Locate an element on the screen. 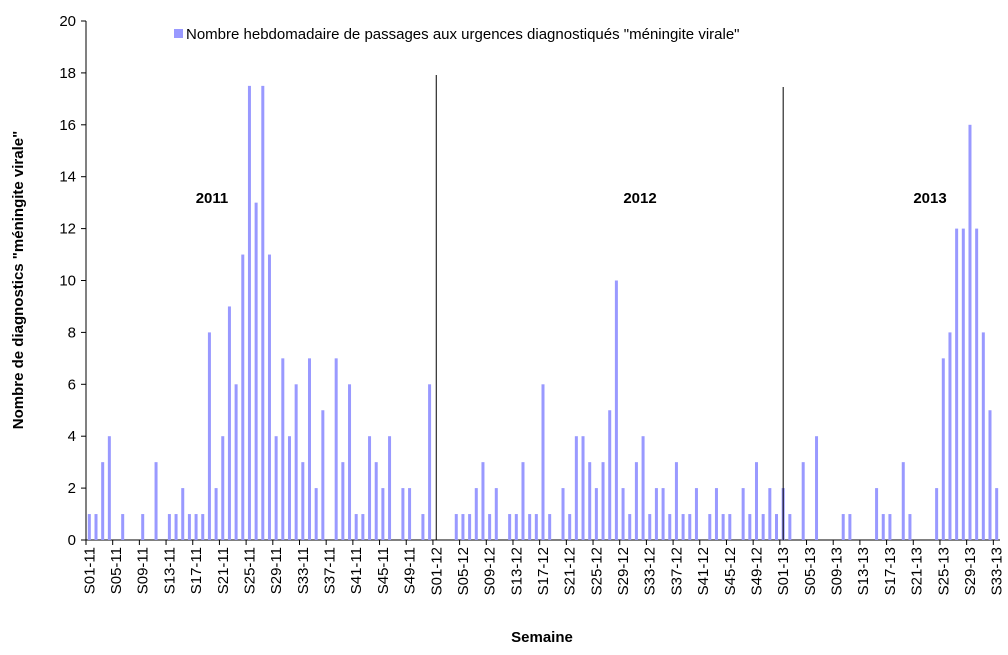  x-tick-label: S09-13 is located at coordinates (837, 571).